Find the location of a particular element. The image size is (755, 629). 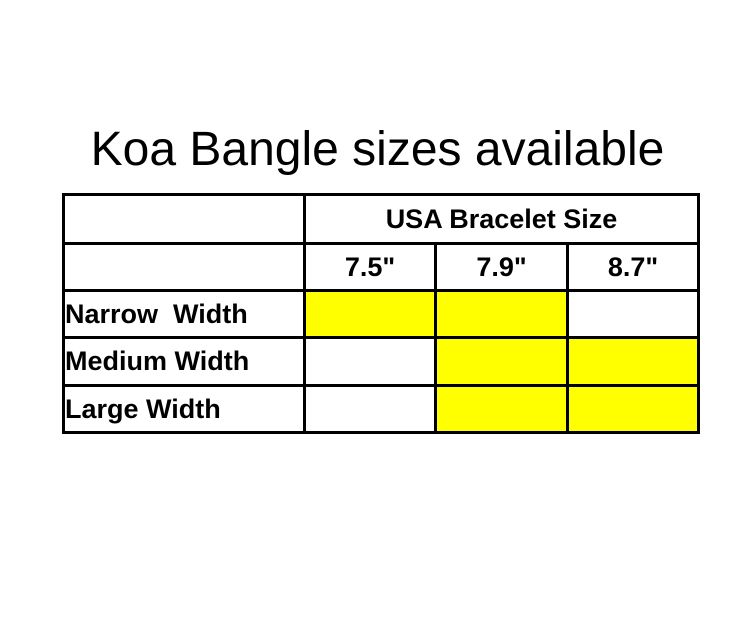

table-row: Large Width is located at coordinates (381, 409).